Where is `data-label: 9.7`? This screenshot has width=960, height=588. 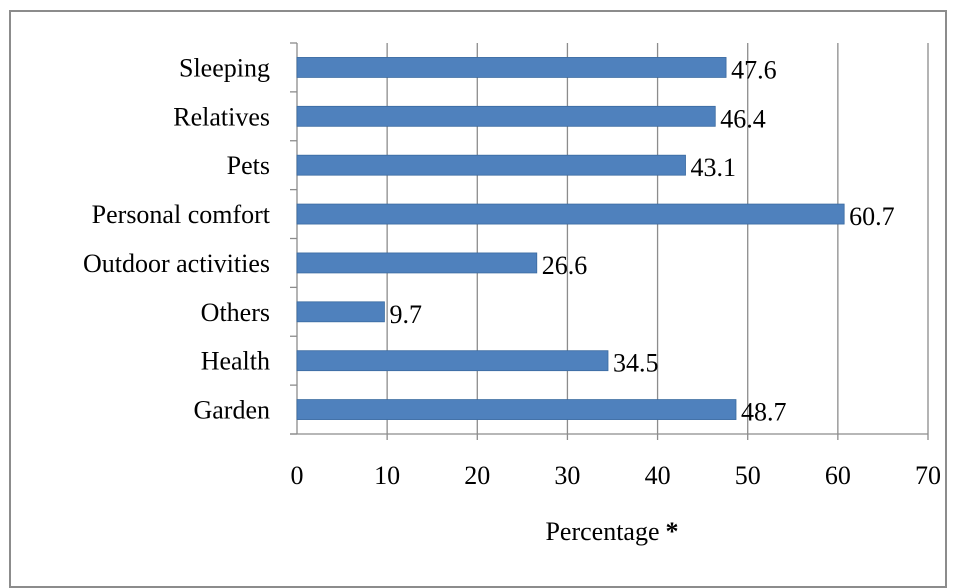
data-label: 9.7 is located at coordinates (405, 314).